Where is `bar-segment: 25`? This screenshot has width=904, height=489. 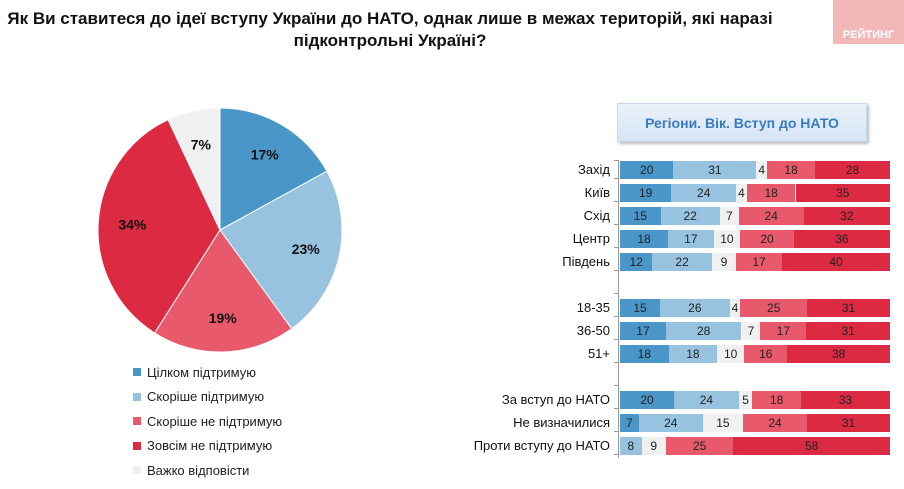 bar-segment: 25 is located at coordinates (774, 308).